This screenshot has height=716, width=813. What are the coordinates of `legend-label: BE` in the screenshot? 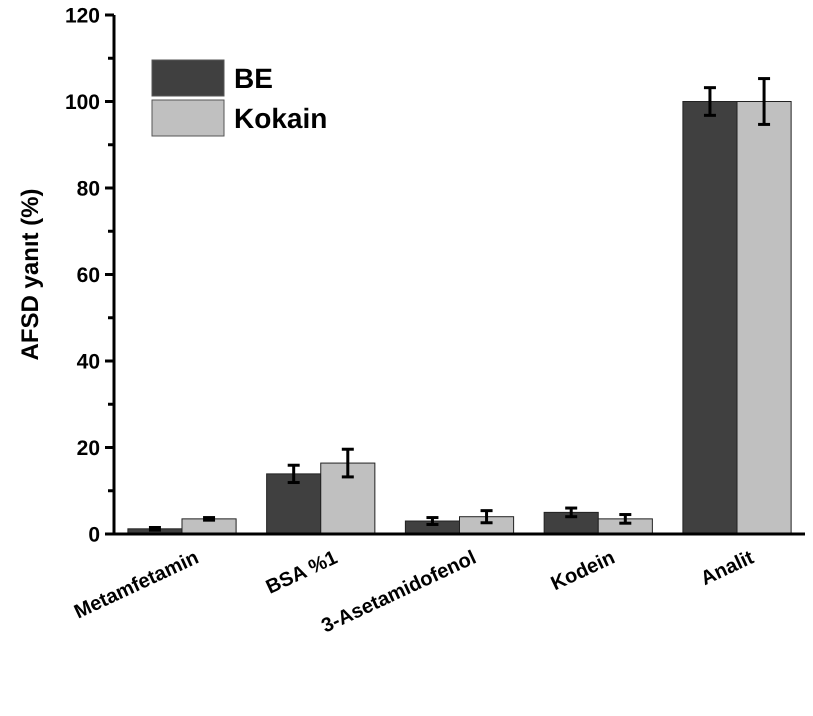 It's located at (253, 78).